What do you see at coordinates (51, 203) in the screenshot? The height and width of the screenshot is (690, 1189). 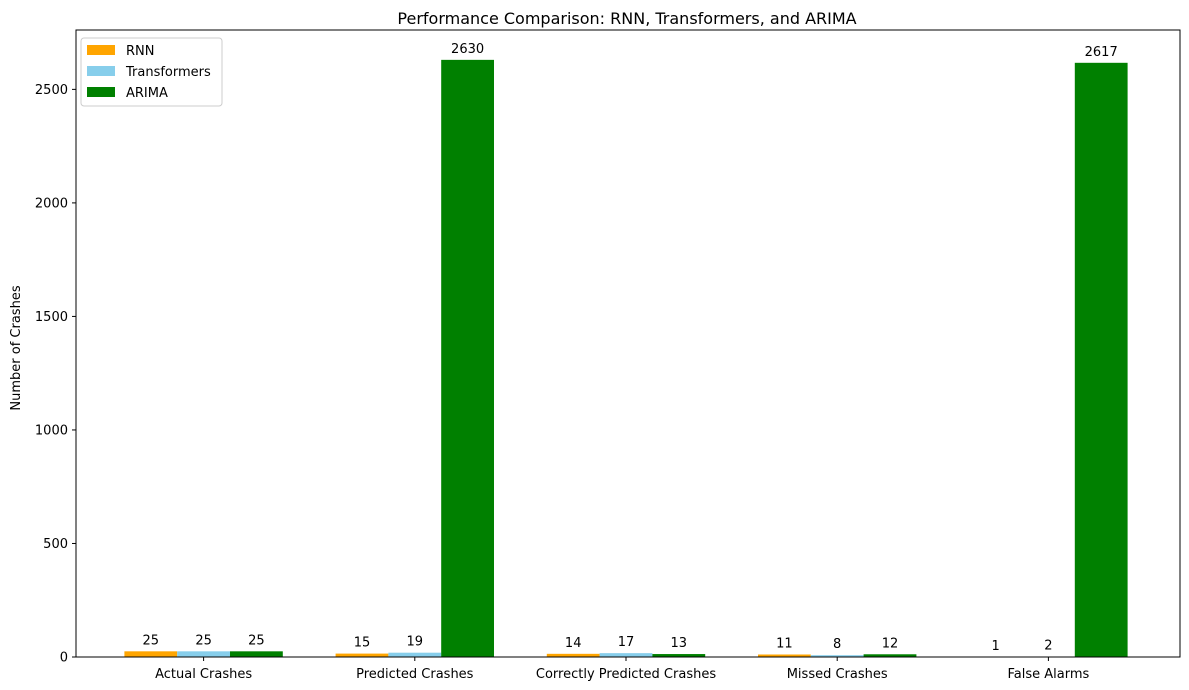 I see `y-tick-label: 2000` at bounding box center [51, 203].